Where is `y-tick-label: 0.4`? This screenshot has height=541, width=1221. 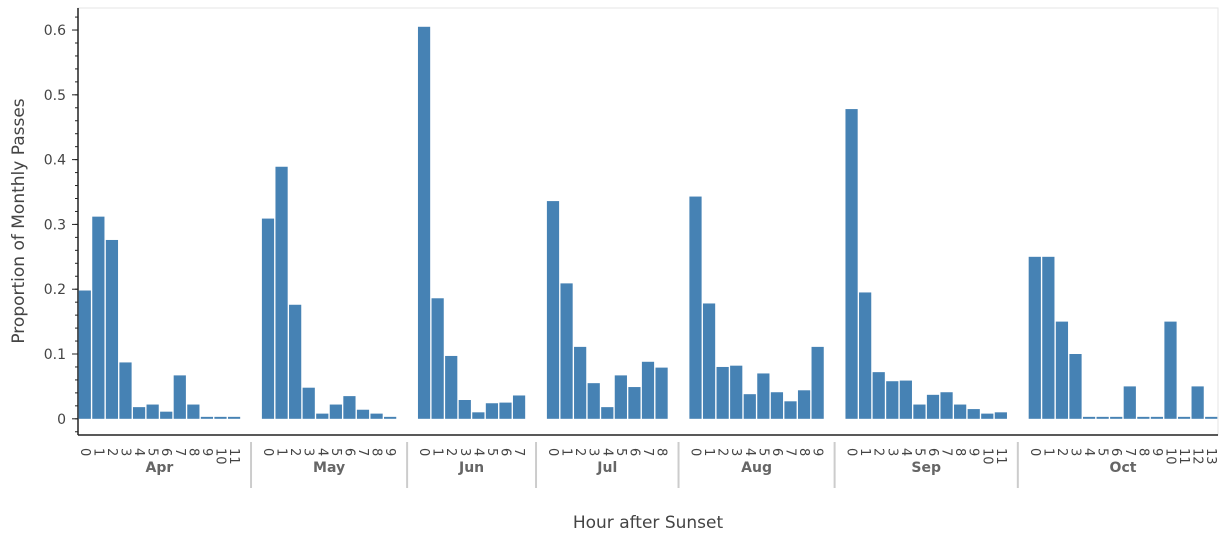 y-tick-label: 0.4 is located at coordinates (55, 161).